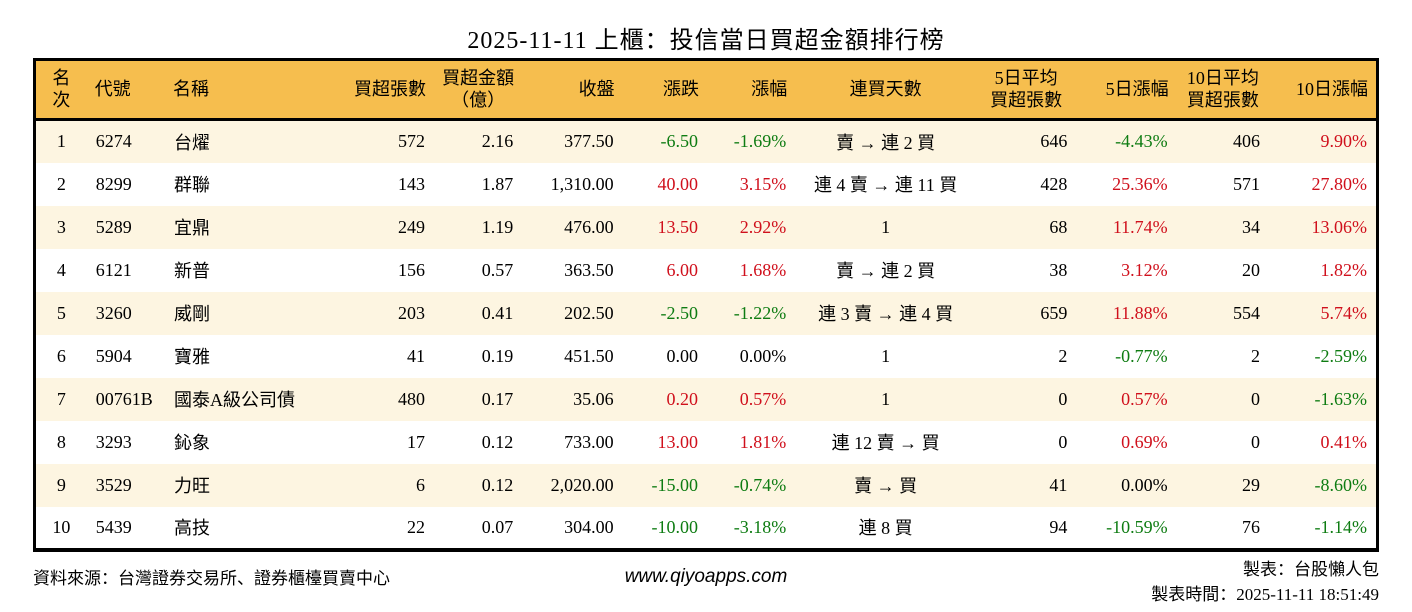 The height and width of the screenshot is (612, 1412). Describe the element at coordinates (191, 185) in the screenshot. I see `cell-name: 群聯` at that location.